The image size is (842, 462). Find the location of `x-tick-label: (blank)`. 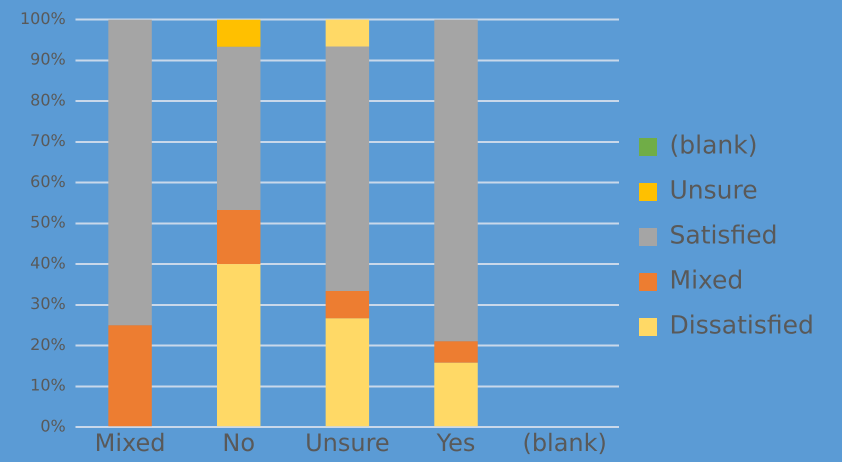

x-tick-label: (blank) is located at coordinates (564, 442).